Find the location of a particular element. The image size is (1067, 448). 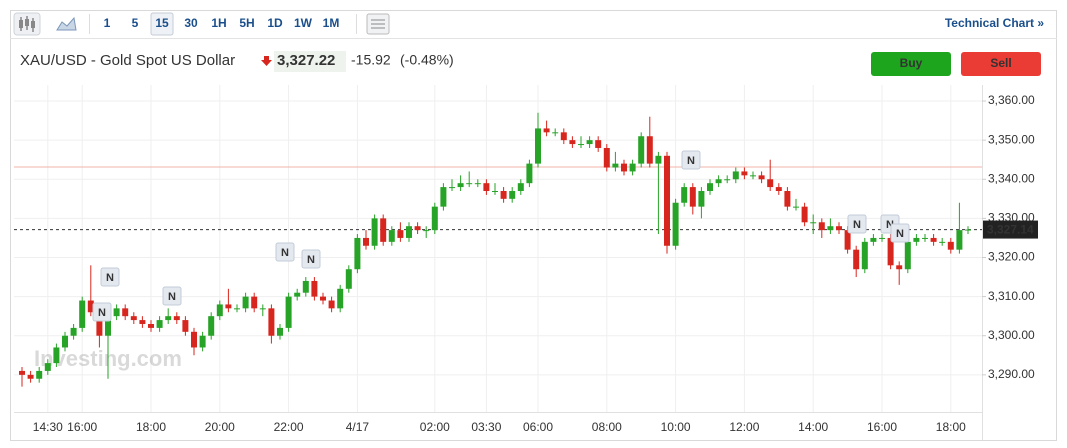

y-tick-label: 3,350.00 is located at coordinates (1011, 139).